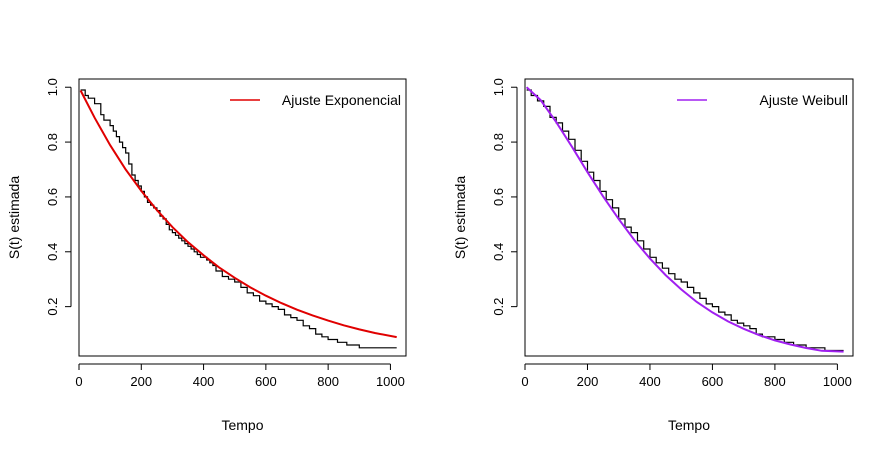  Describe the element at coordinates (804, 100) in the screenshot. I see `legend-label: Ajuste Weibull` at that location.